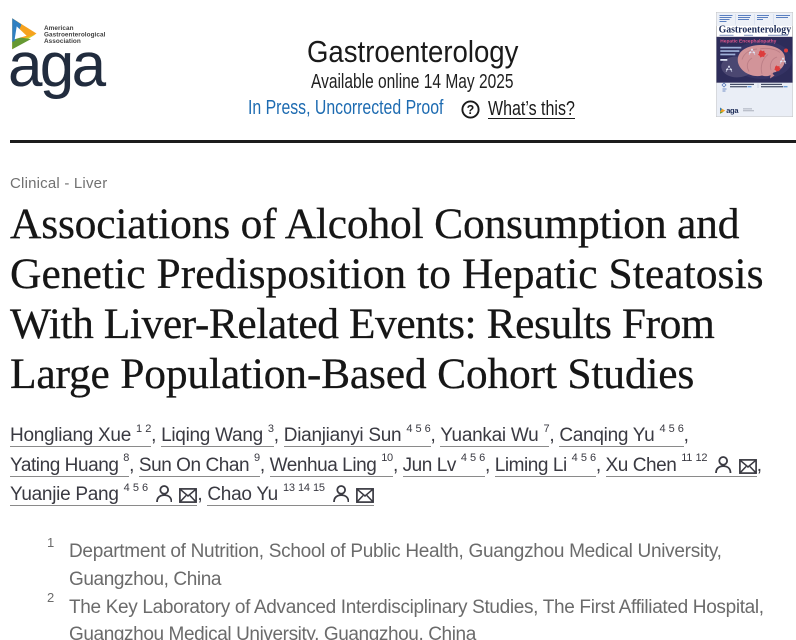 Image resolution: width=796 pixels, height=640 pixels. I want to click on svg-text: Hepatic Encephalopathy, so click(748, 41).